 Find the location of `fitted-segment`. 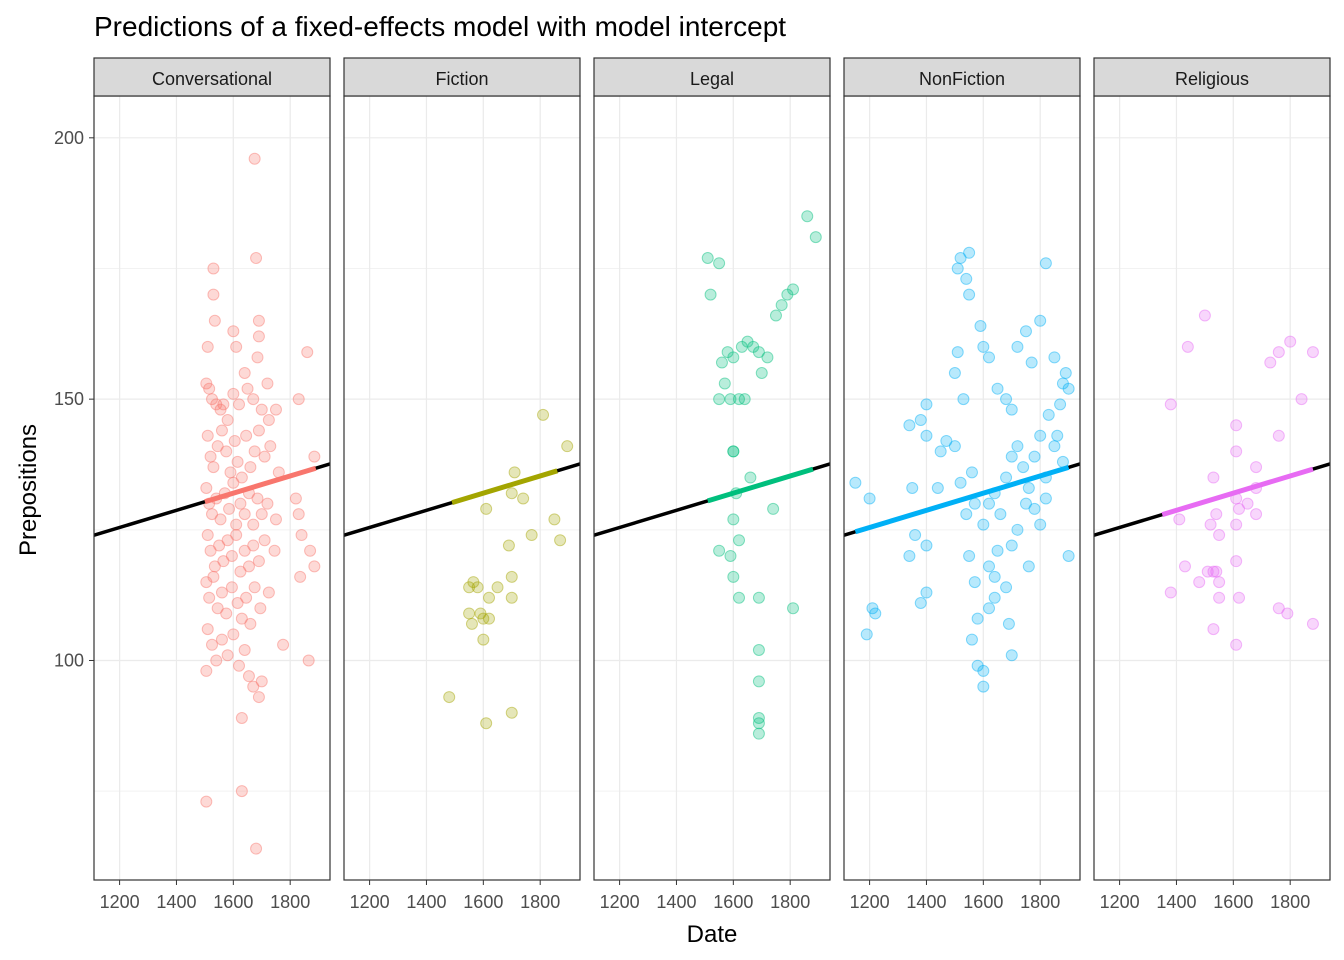

fitted-segment is located at coordinates (504, 486).